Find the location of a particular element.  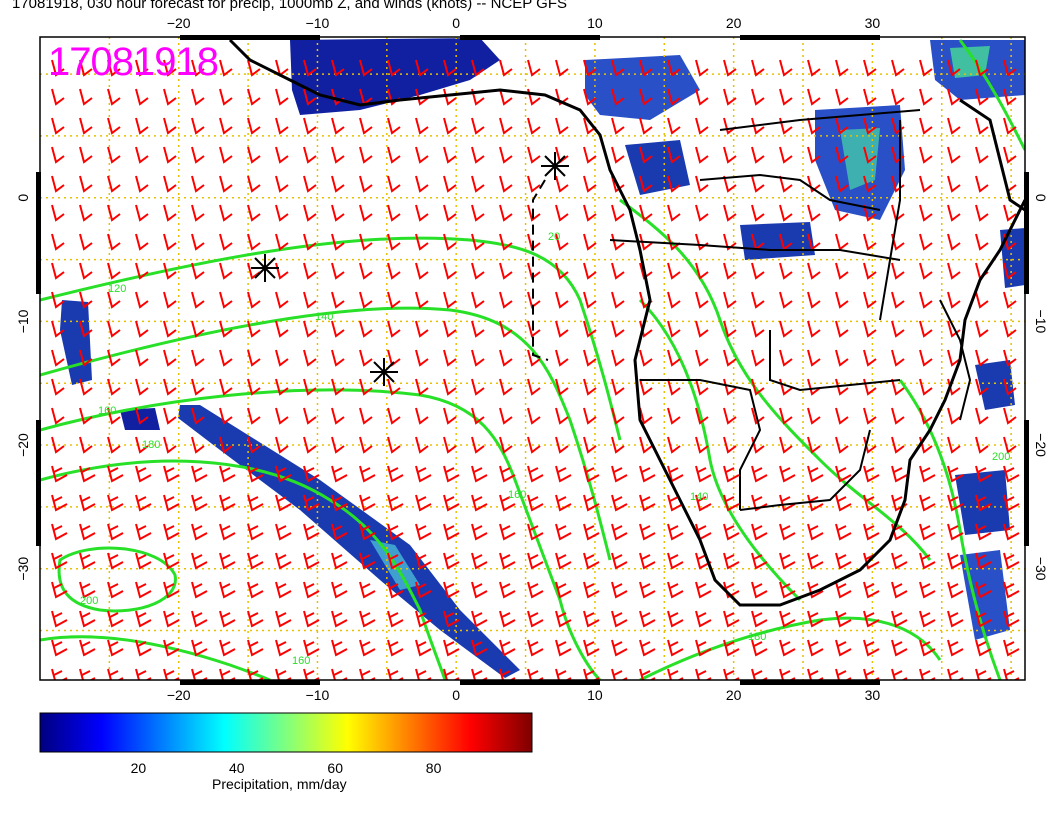

asterisk-marker is located at coordinates (265, 268).